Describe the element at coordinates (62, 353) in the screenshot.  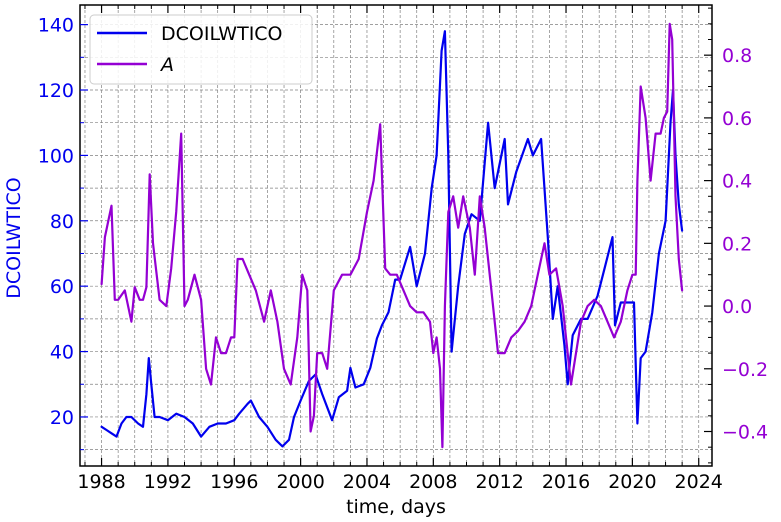
I see `y-left-tick-label: 40` at that location.